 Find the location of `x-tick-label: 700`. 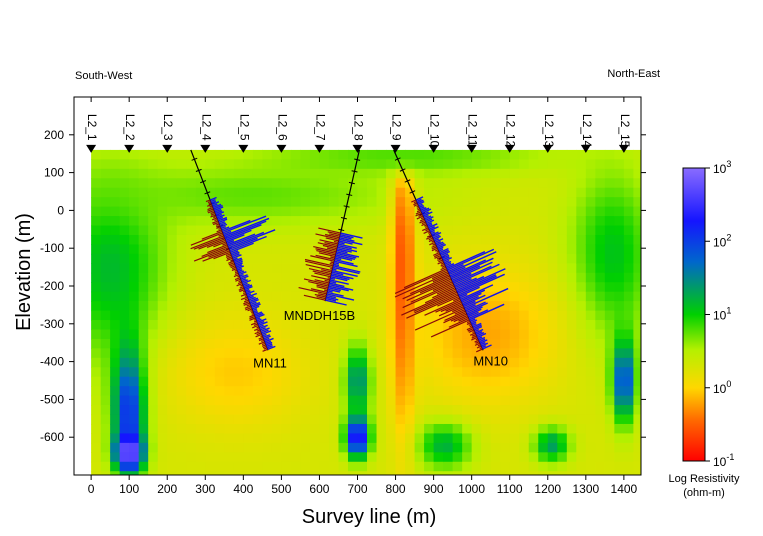

x-tick-label: 700 is located at coordinates (357, 489).